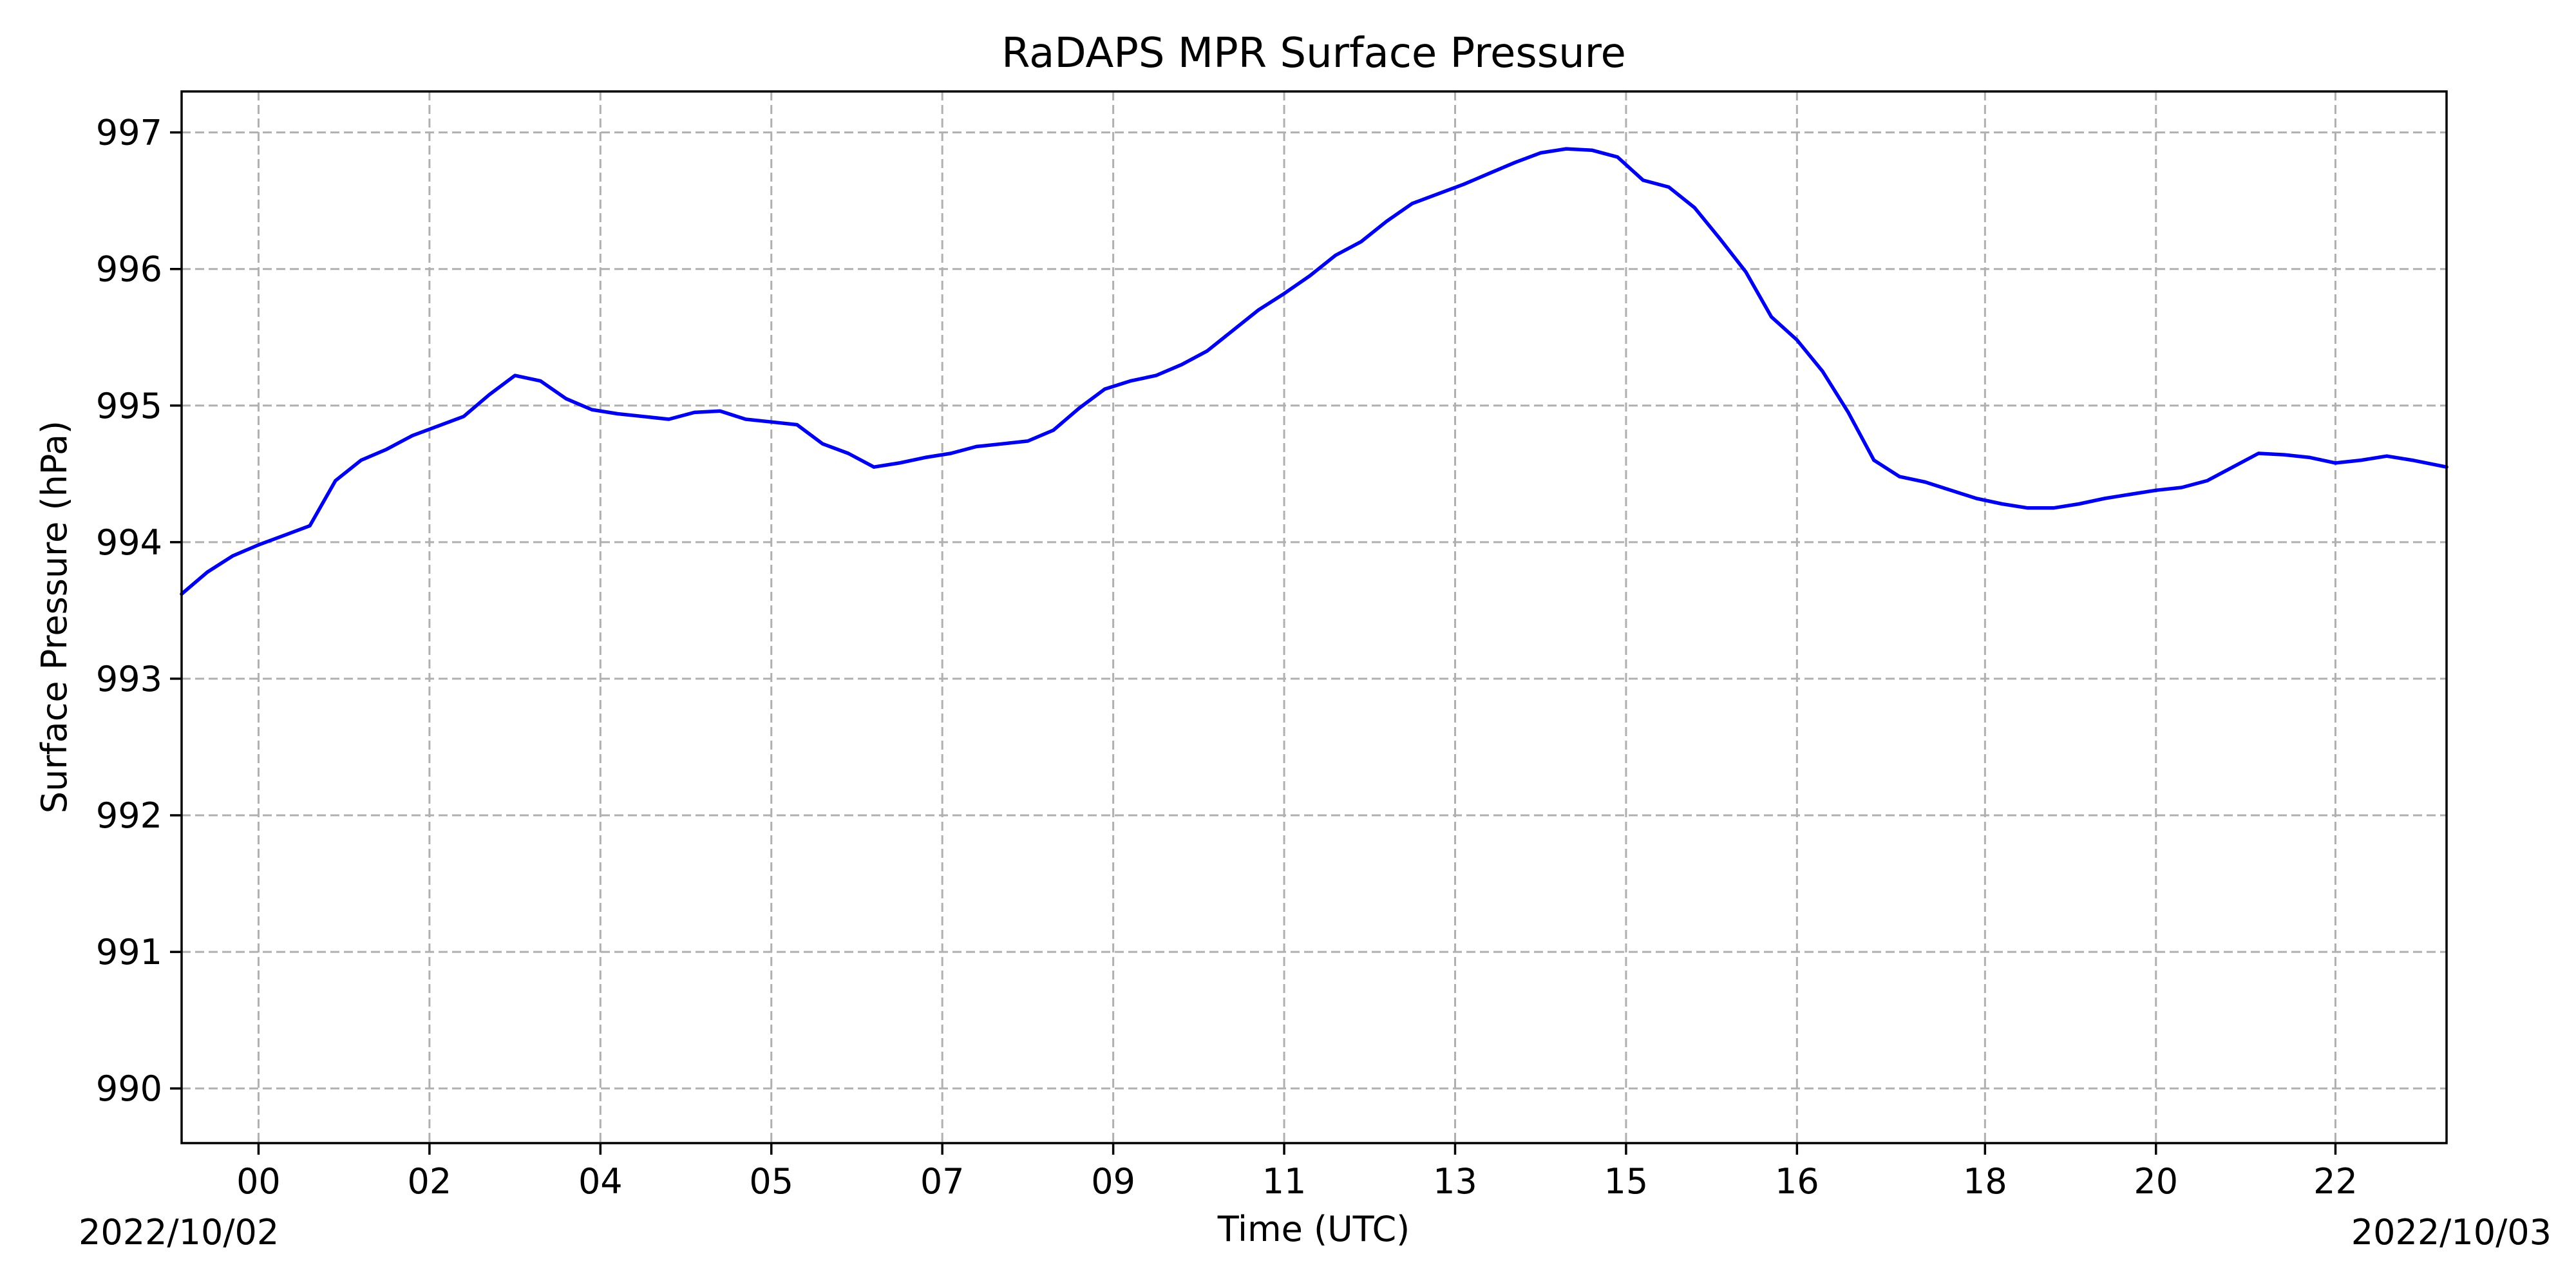 The width and height of the screenshot is (2576, 1288). What do you see at coordinates (129, 952) in the screenshot?
I see `y-tick-label: 991` at bounding box center [129, 952].